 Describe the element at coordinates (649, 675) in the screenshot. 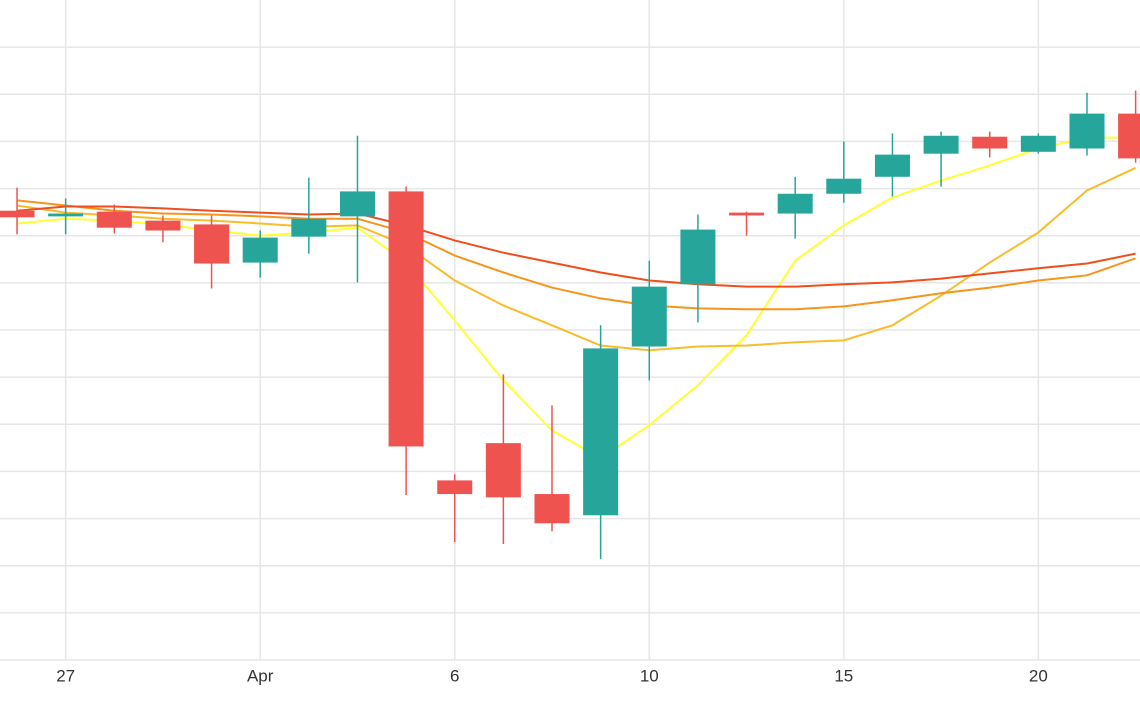

I see `x-tick-label: 10` at that location.